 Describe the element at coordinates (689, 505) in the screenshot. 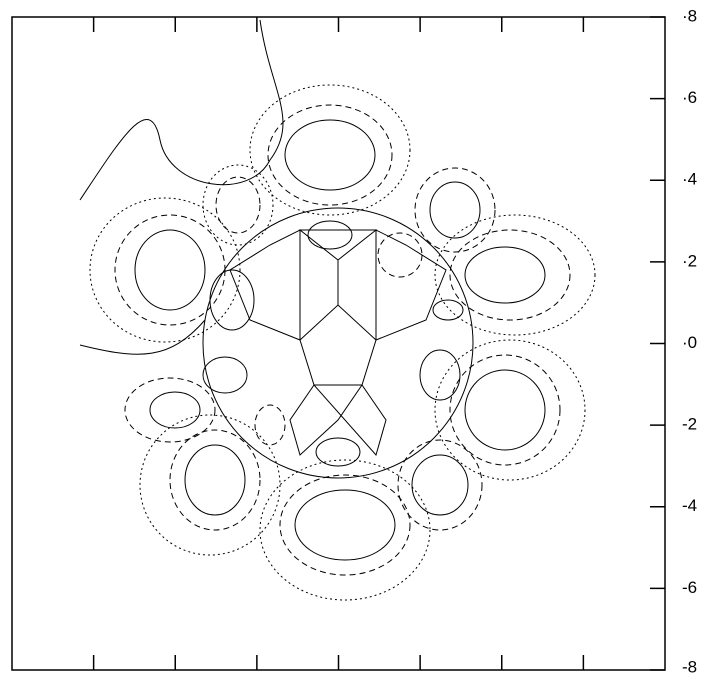

I see `y-tick-label: -4` at that location.